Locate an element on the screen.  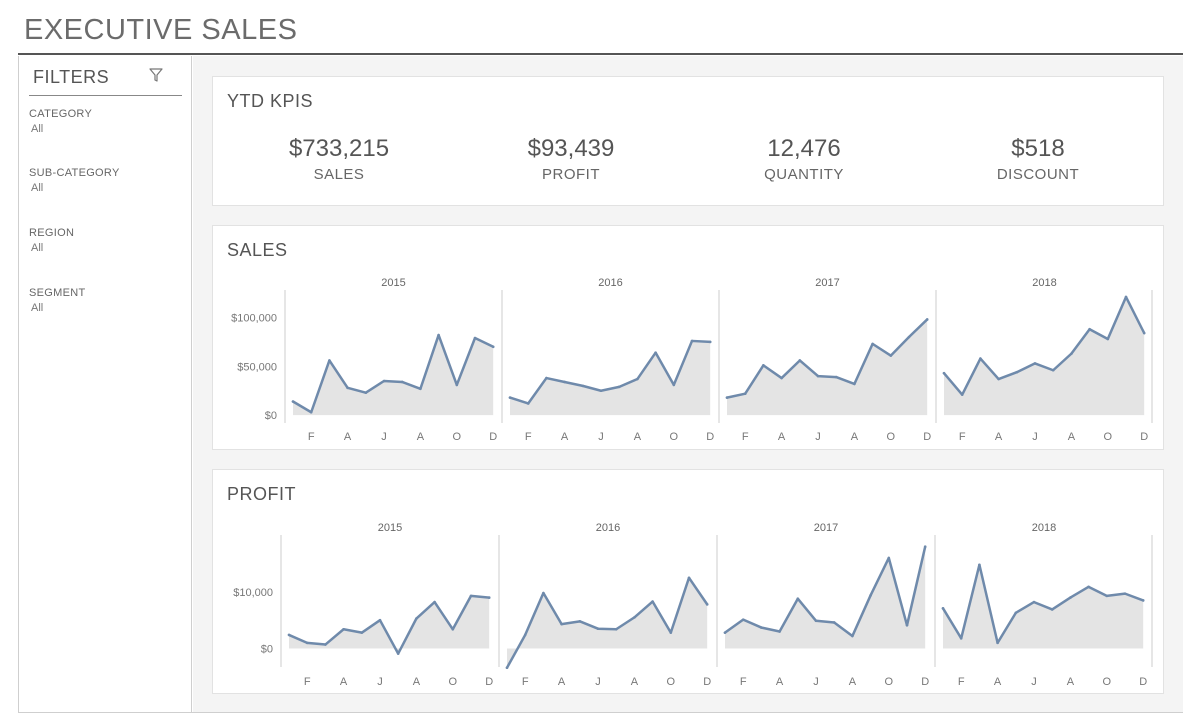
filter-icon is located at coordinates (156, 75).